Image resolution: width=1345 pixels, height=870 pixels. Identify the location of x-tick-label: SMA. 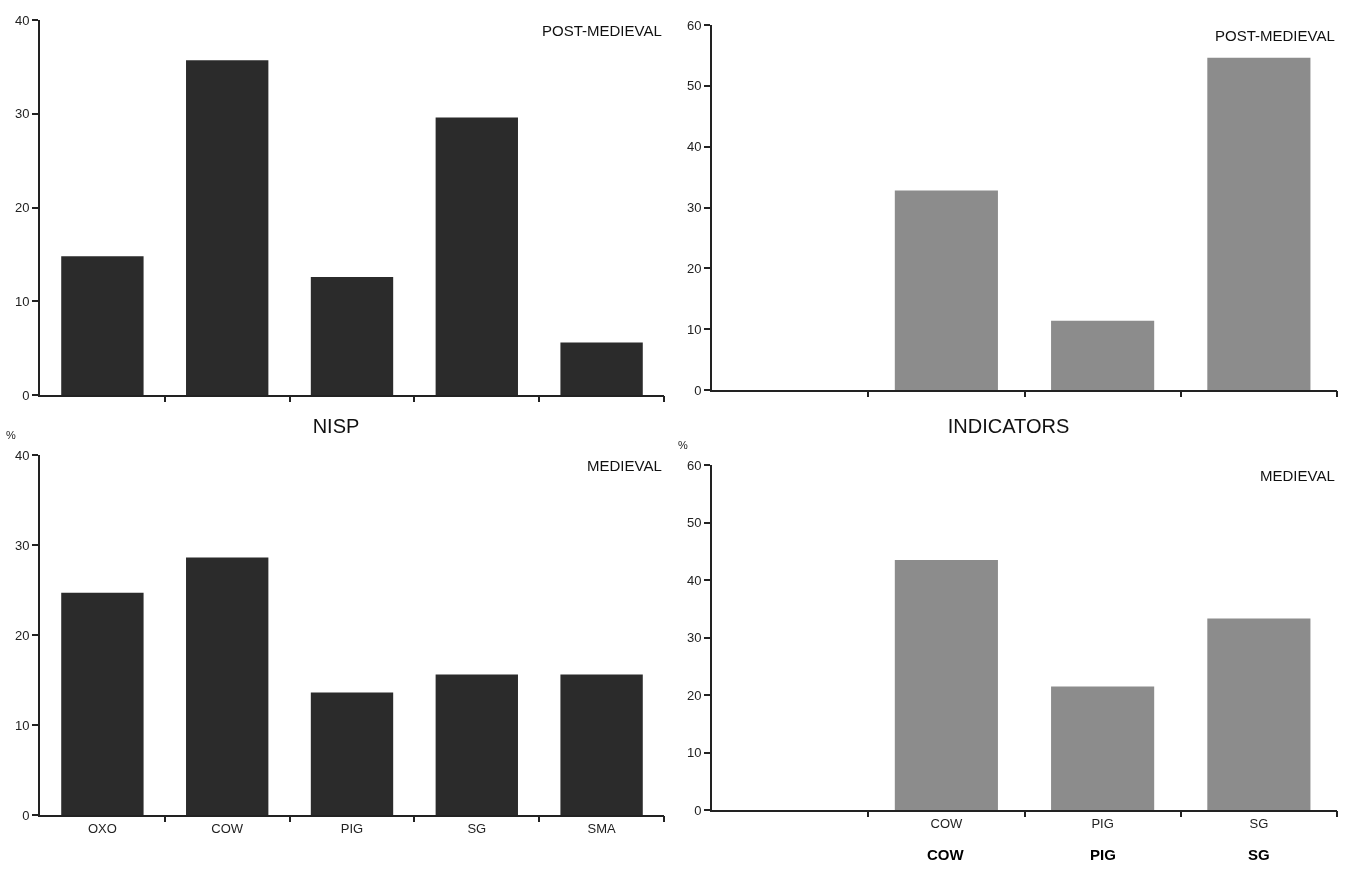
(602, 828).